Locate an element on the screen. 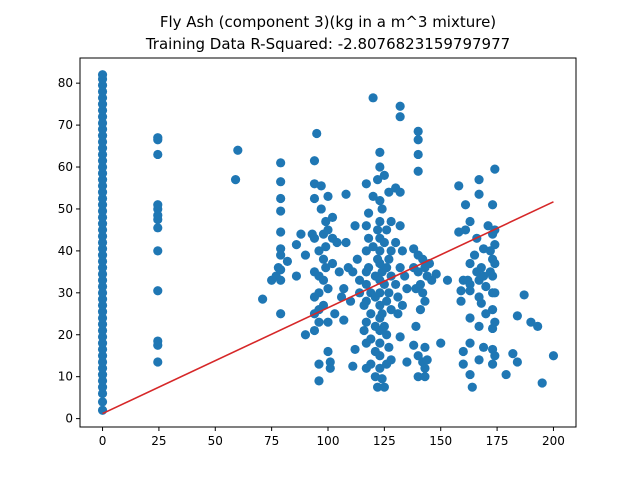 This screenshot has height=480, width=640. x-tick-label: 0 is located at coordinates (103, 441).